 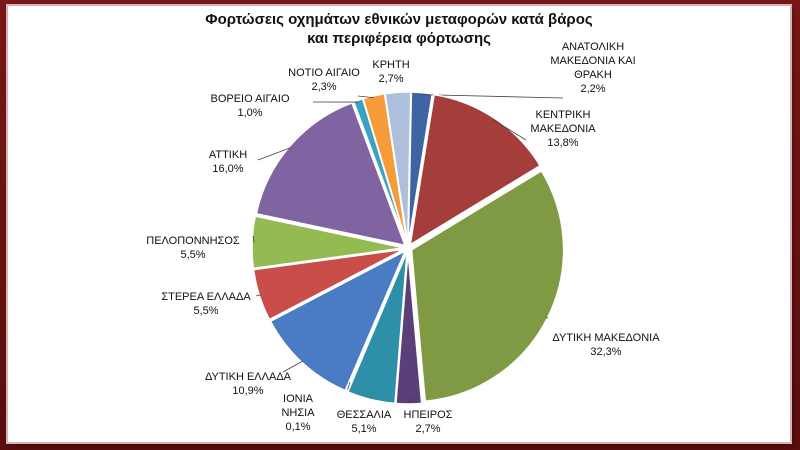 I want to click on slice-label-5: ΙΟΝΙΑ ΝΗΣΙΑ 0,1%, so click(x=298, y=413).